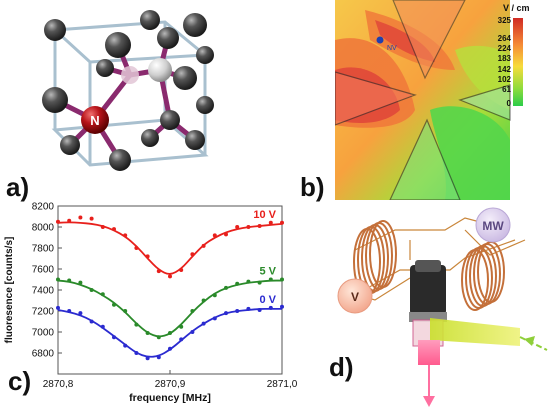  I want to click on x-tick-label: 2870,8, so click(58, 384).